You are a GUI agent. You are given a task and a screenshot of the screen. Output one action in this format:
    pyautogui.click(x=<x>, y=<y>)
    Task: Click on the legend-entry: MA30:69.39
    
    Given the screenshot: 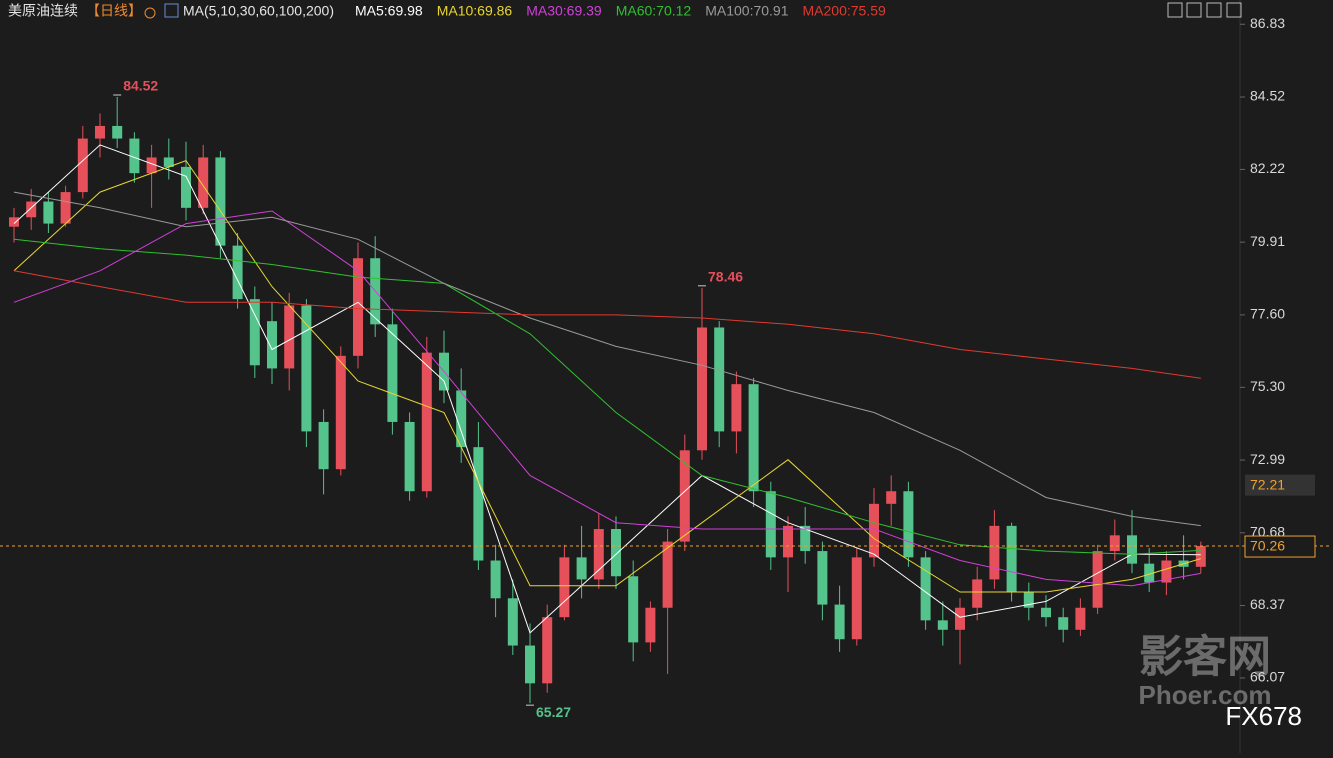 What is the action you would take?
    pyautogui.click(x=564, y=11)
    